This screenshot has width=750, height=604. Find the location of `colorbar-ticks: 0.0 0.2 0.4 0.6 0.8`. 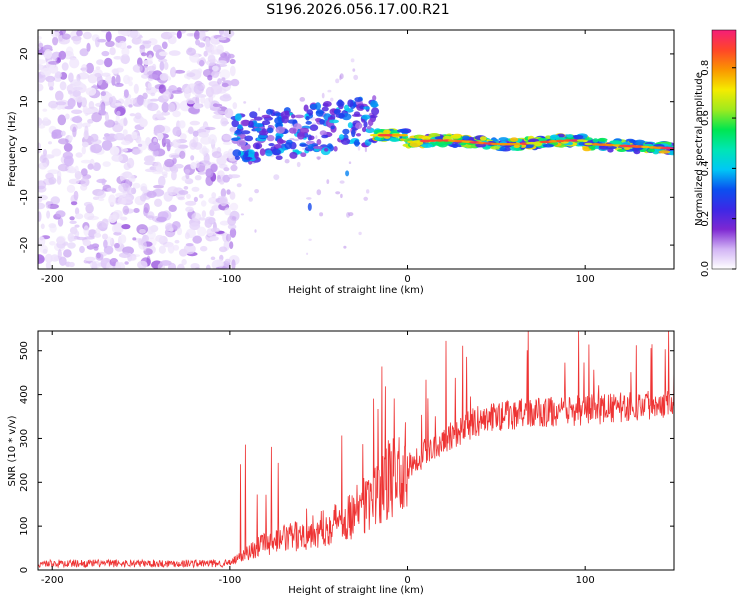

colorbar-ticks: 0.0 0.2 0.4 0.6 0.8 is located at coordinates (718, 168).